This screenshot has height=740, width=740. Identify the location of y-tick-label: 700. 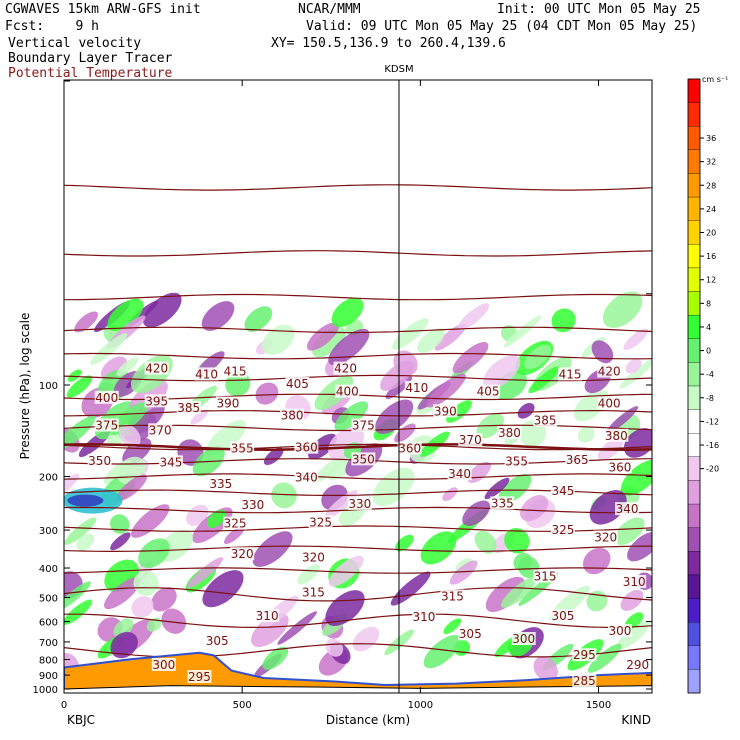
(48, 643).